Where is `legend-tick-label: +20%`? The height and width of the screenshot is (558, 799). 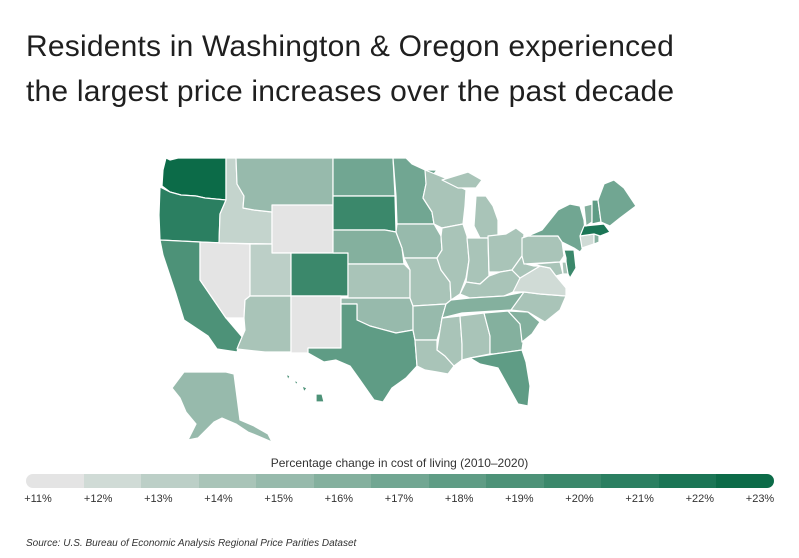
legend-tick-label: +20% is located at coordinates (579, 499).